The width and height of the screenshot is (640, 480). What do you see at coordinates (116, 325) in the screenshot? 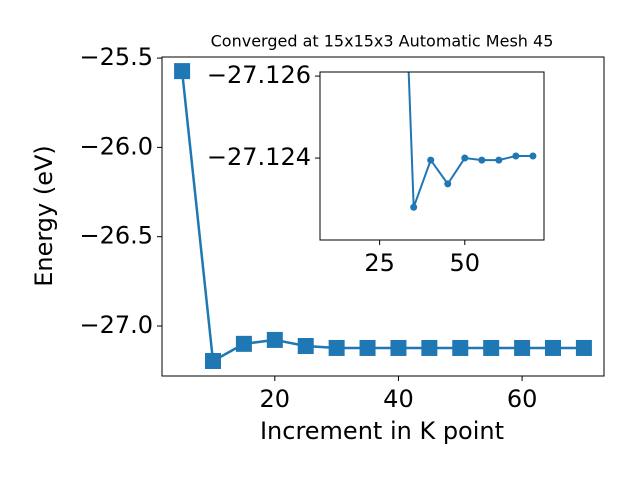
I see `y-tick-label: −27.0` at bounding box center [116, 325].